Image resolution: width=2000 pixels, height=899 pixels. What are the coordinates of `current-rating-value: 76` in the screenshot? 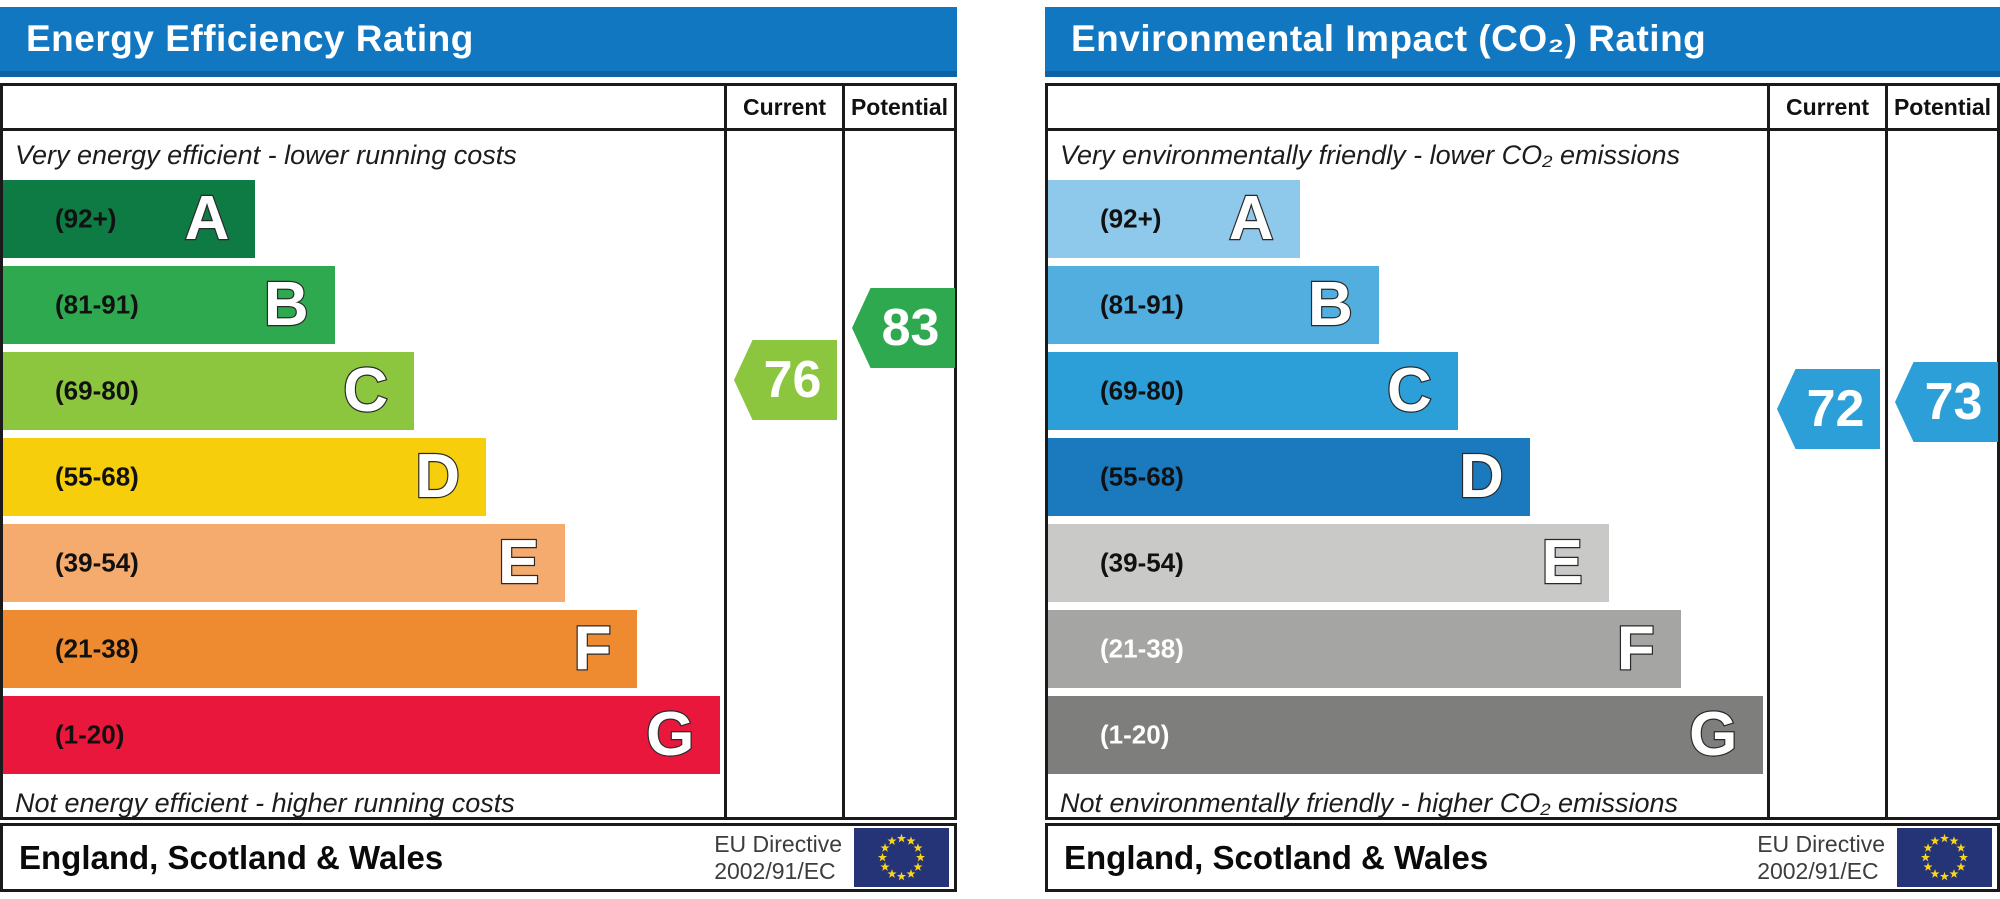 It's located at (792, 380).